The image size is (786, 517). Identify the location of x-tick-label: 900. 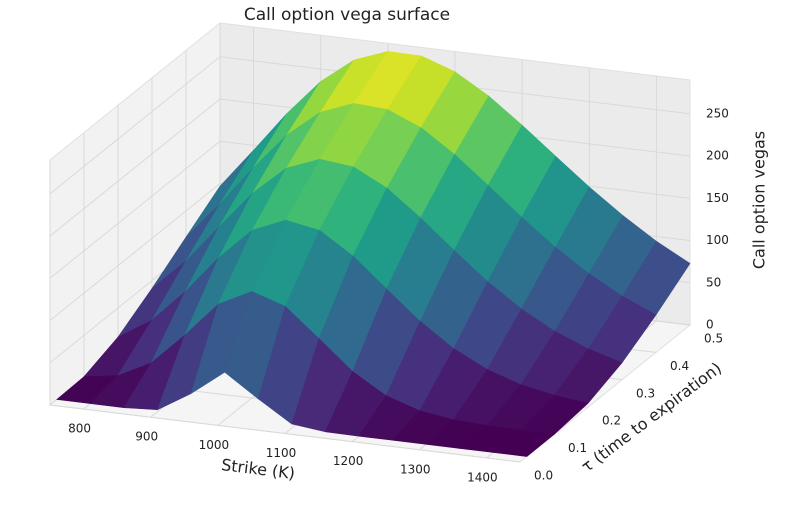
(146, 437).